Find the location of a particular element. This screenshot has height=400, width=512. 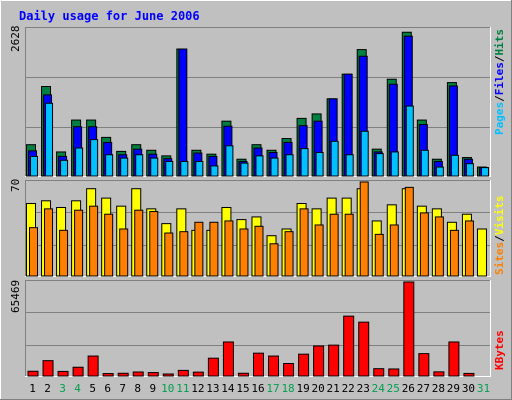

x-label-day-1: 1 is located at coordinates (32, 388).